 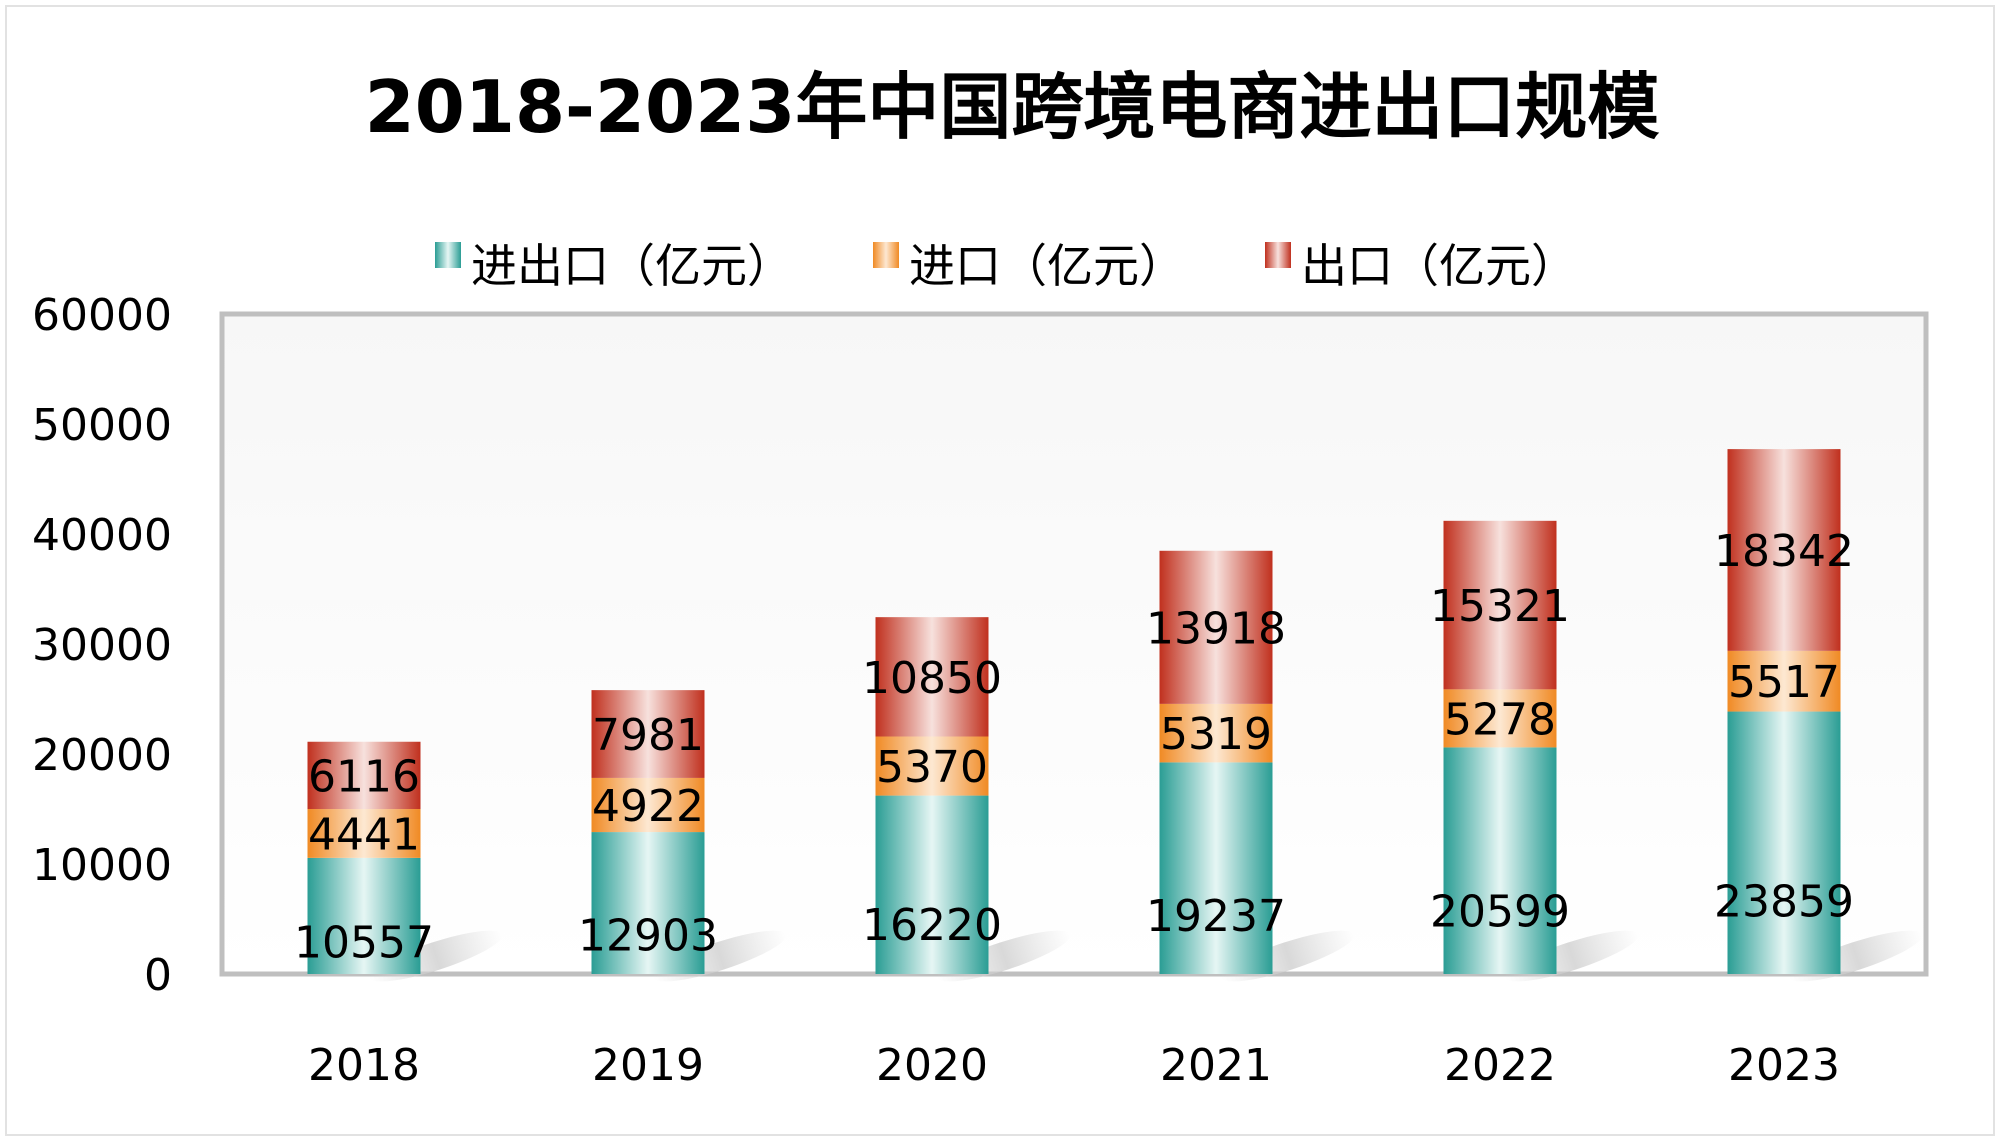 I want to click on y-tick-label: 10000, so click(x=102, y=865).